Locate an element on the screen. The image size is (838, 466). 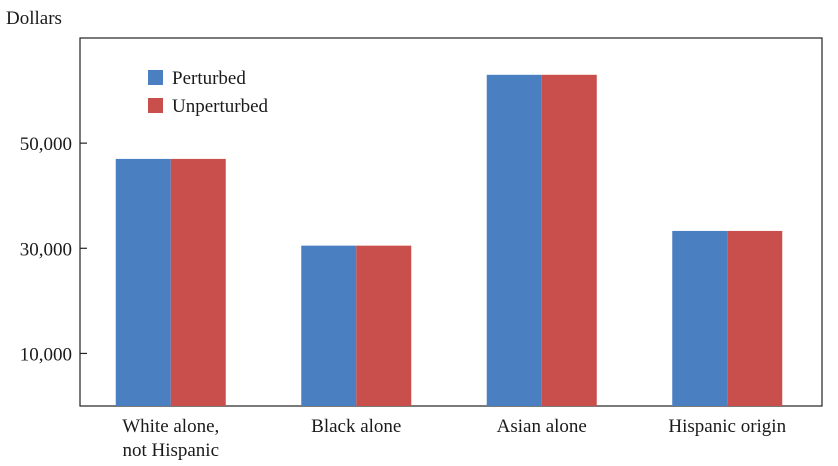
legend: Perturbed Unperturbed is located at coordinates (208, 92).